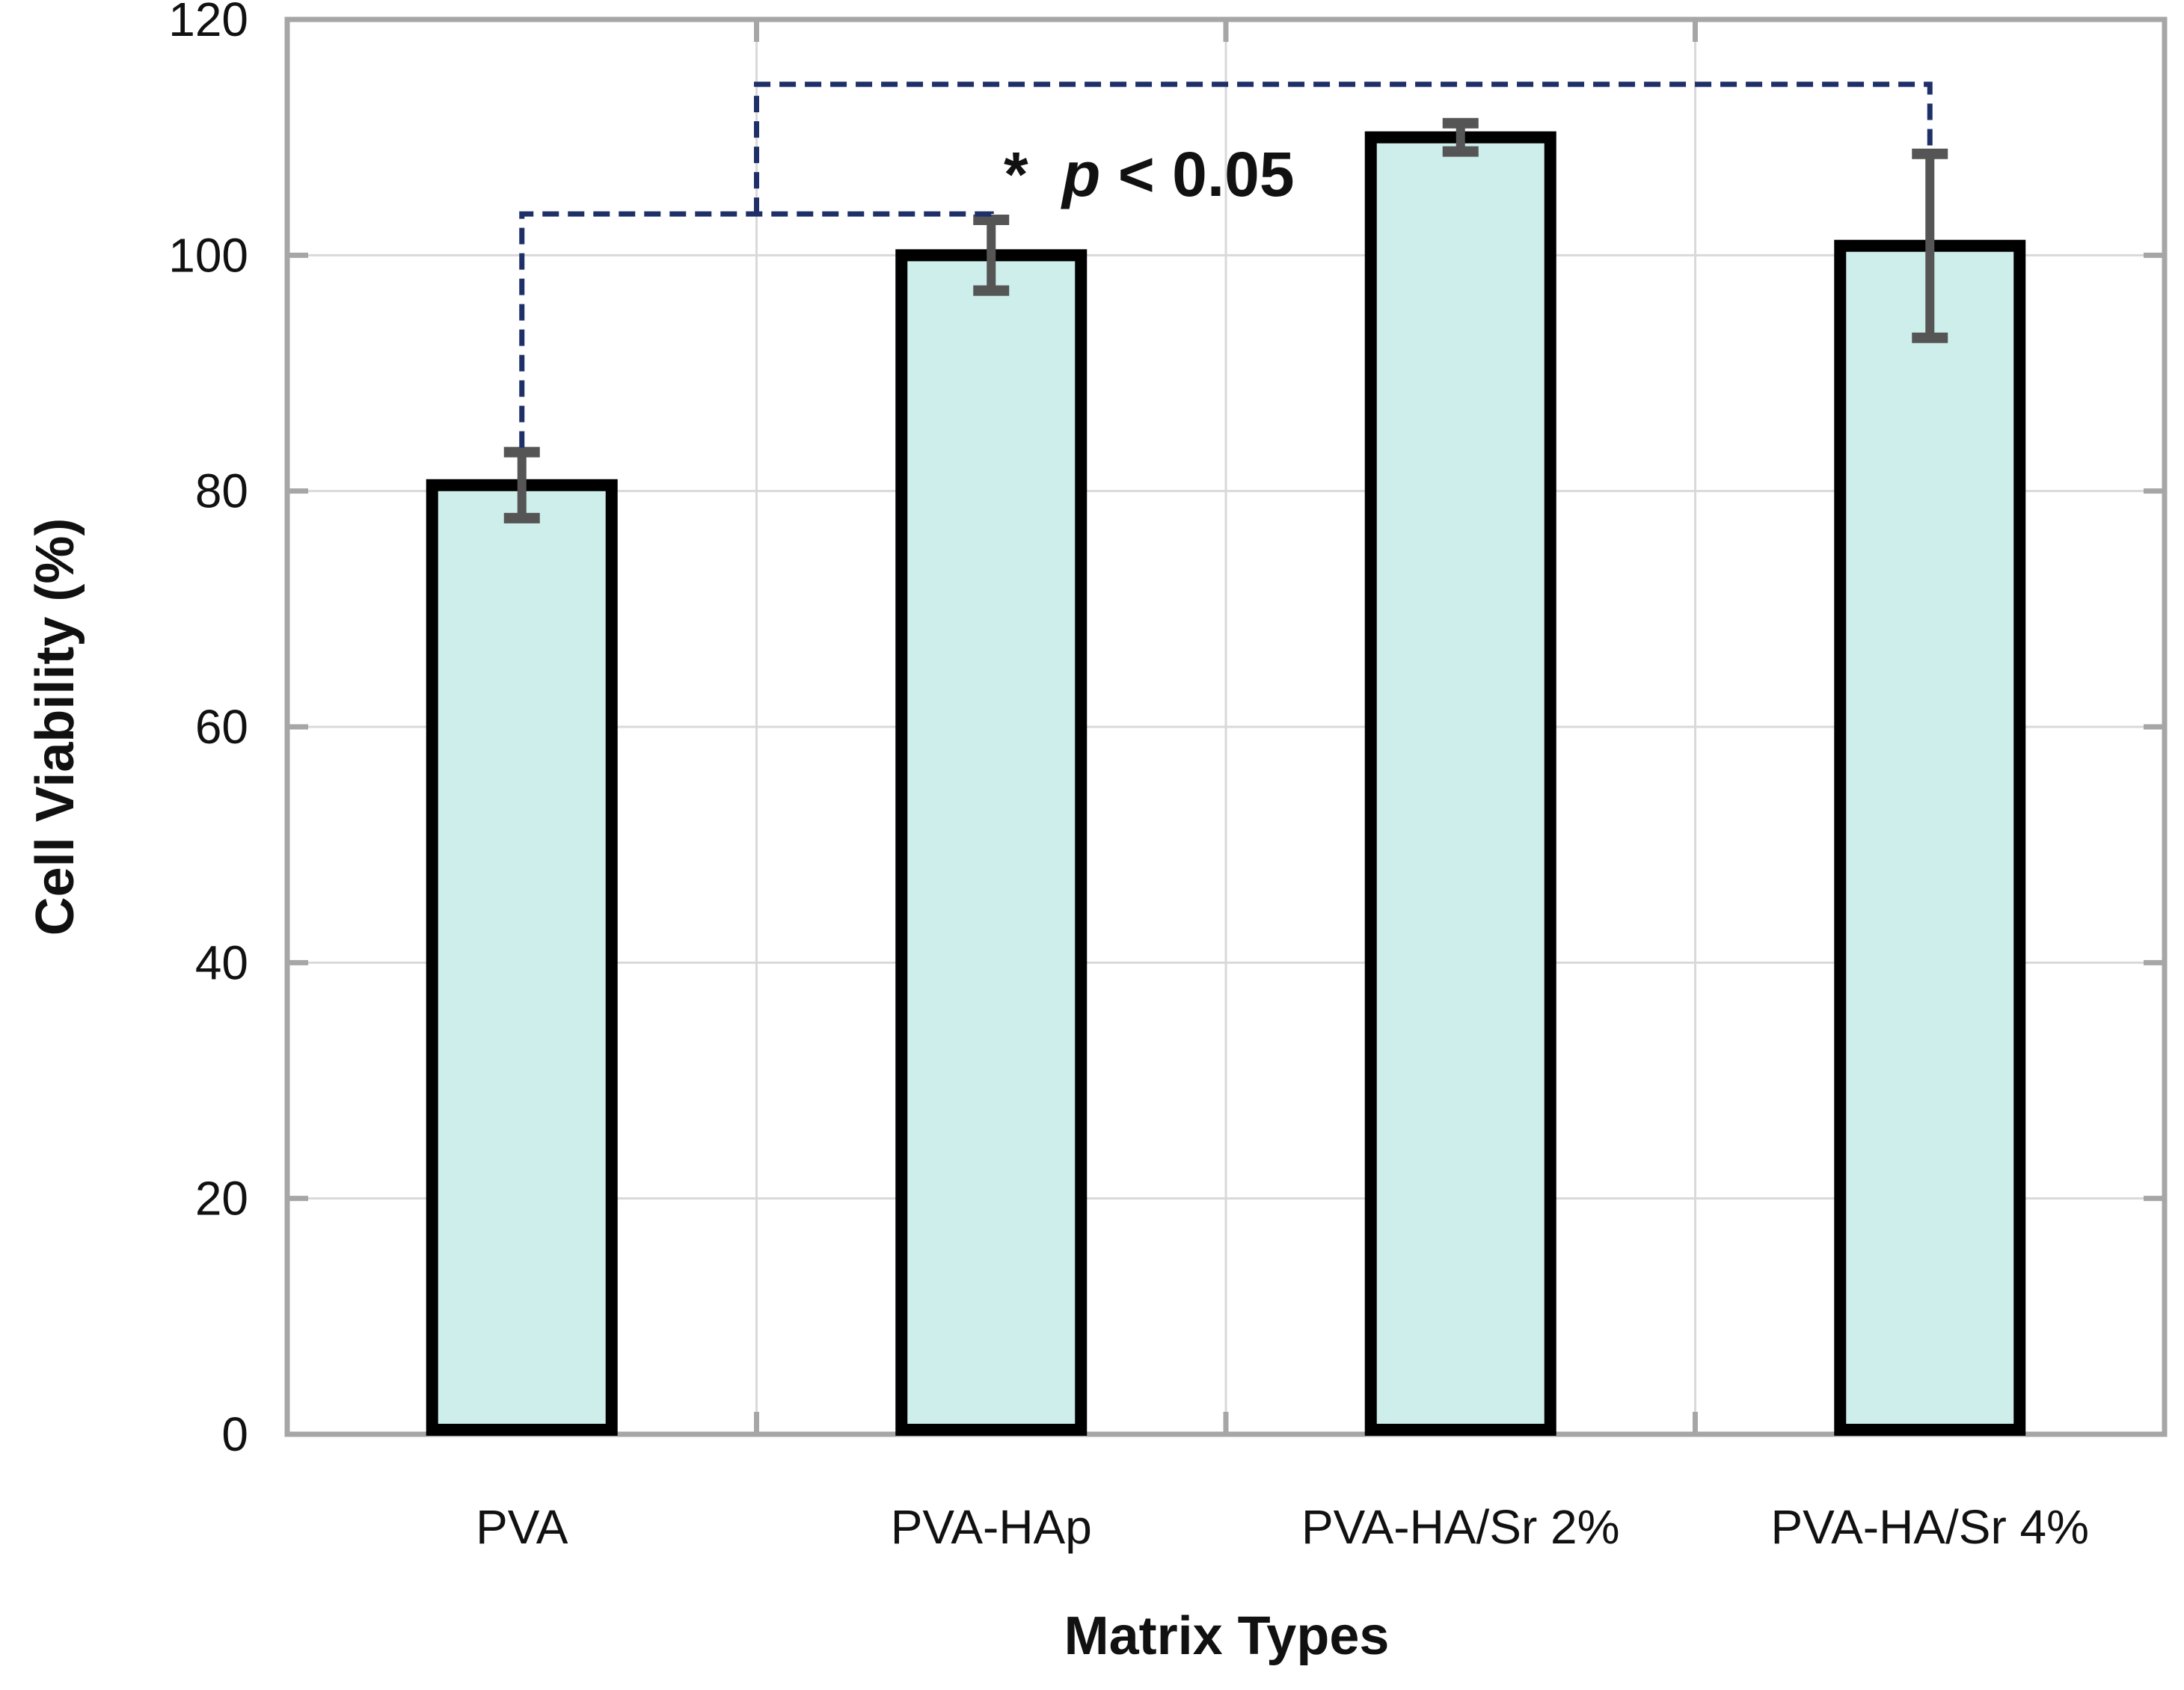 The height and width of the screenshot is (1690, 2184). I want to click on annotation-threshold: < 0.05, so click(1206, 174).